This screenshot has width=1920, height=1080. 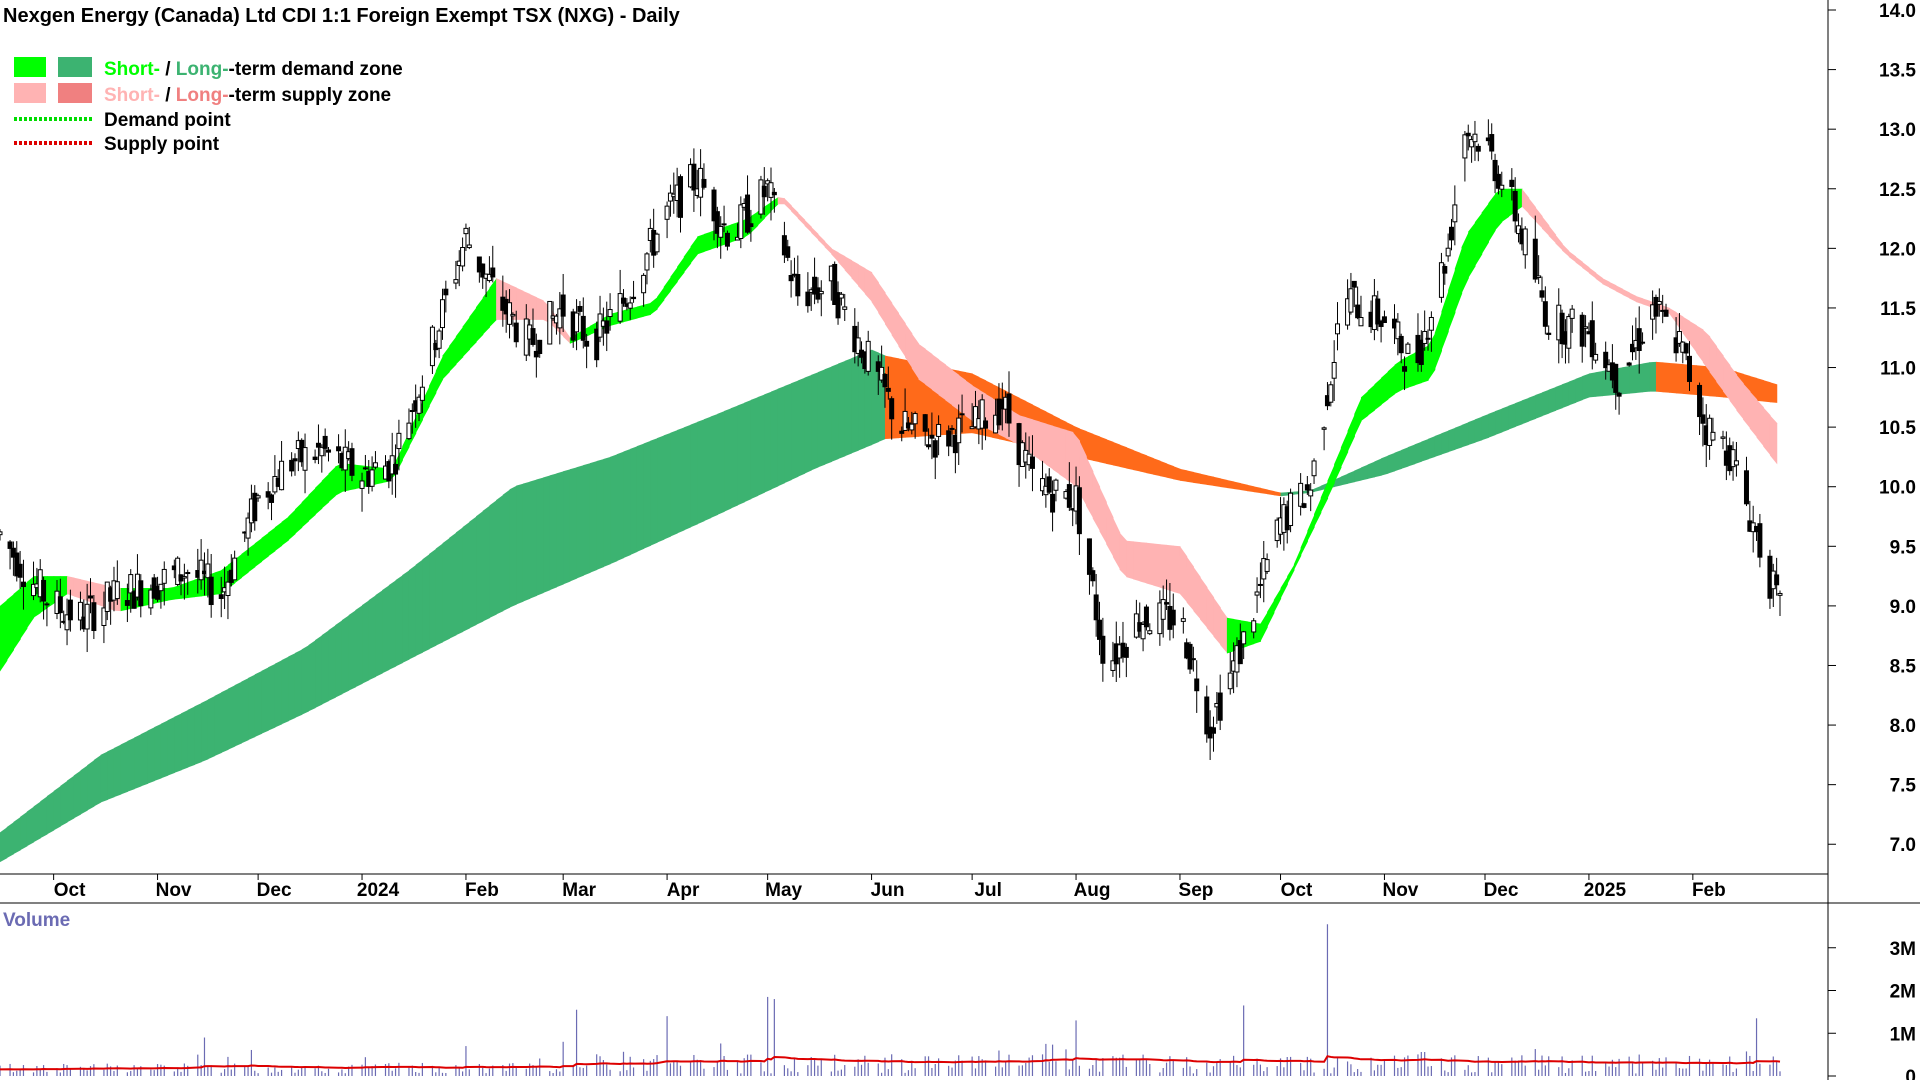 I want to click on time-tick-label: Oct, so click(x=70, y=890).